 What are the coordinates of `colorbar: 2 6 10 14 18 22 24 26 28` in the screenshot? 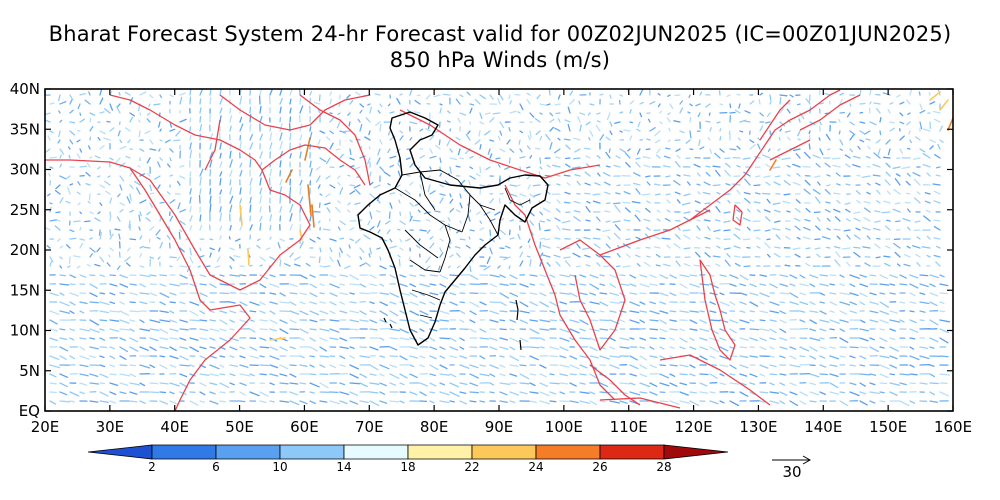 It's located at (408, 459).